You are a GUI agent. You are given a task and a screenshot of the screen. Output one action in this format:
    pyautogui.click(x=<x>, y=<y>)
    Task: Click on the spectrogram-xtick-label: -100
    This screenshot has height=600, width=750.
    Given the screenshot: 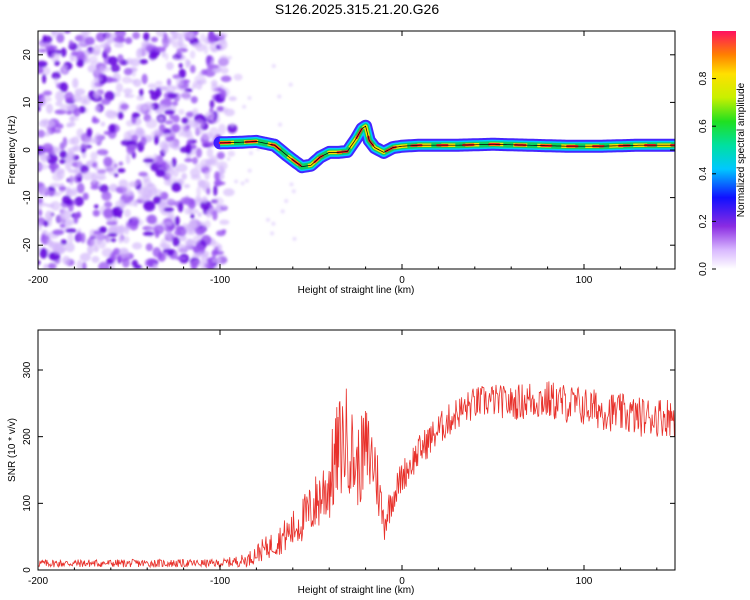 What is the action you would take?
    pyautogui.click(x=220, y=280)
    